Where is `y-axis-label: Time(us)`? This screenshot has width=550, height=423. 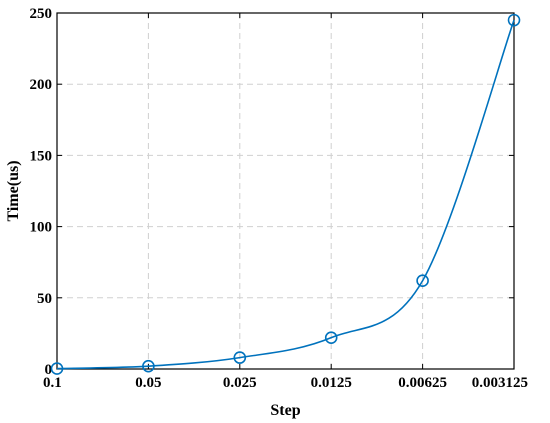
y-axis-label: Time(us) is located at coordinates (13, 190).